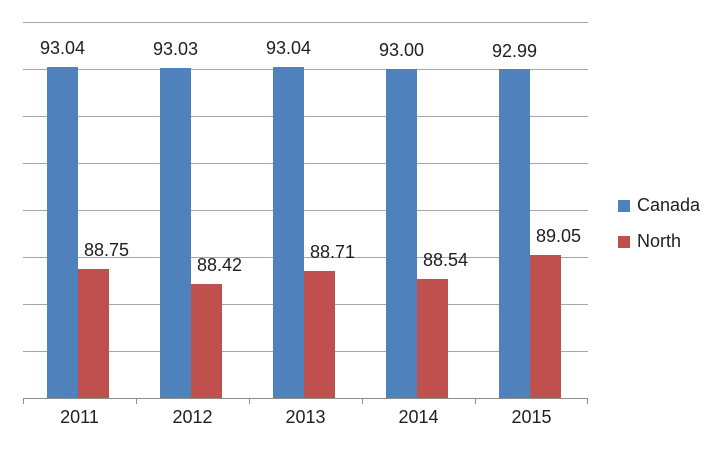  Describe the element at coordinates (175, 48) in the screenshot. I see `data-label-canada: 93.03` at that location.